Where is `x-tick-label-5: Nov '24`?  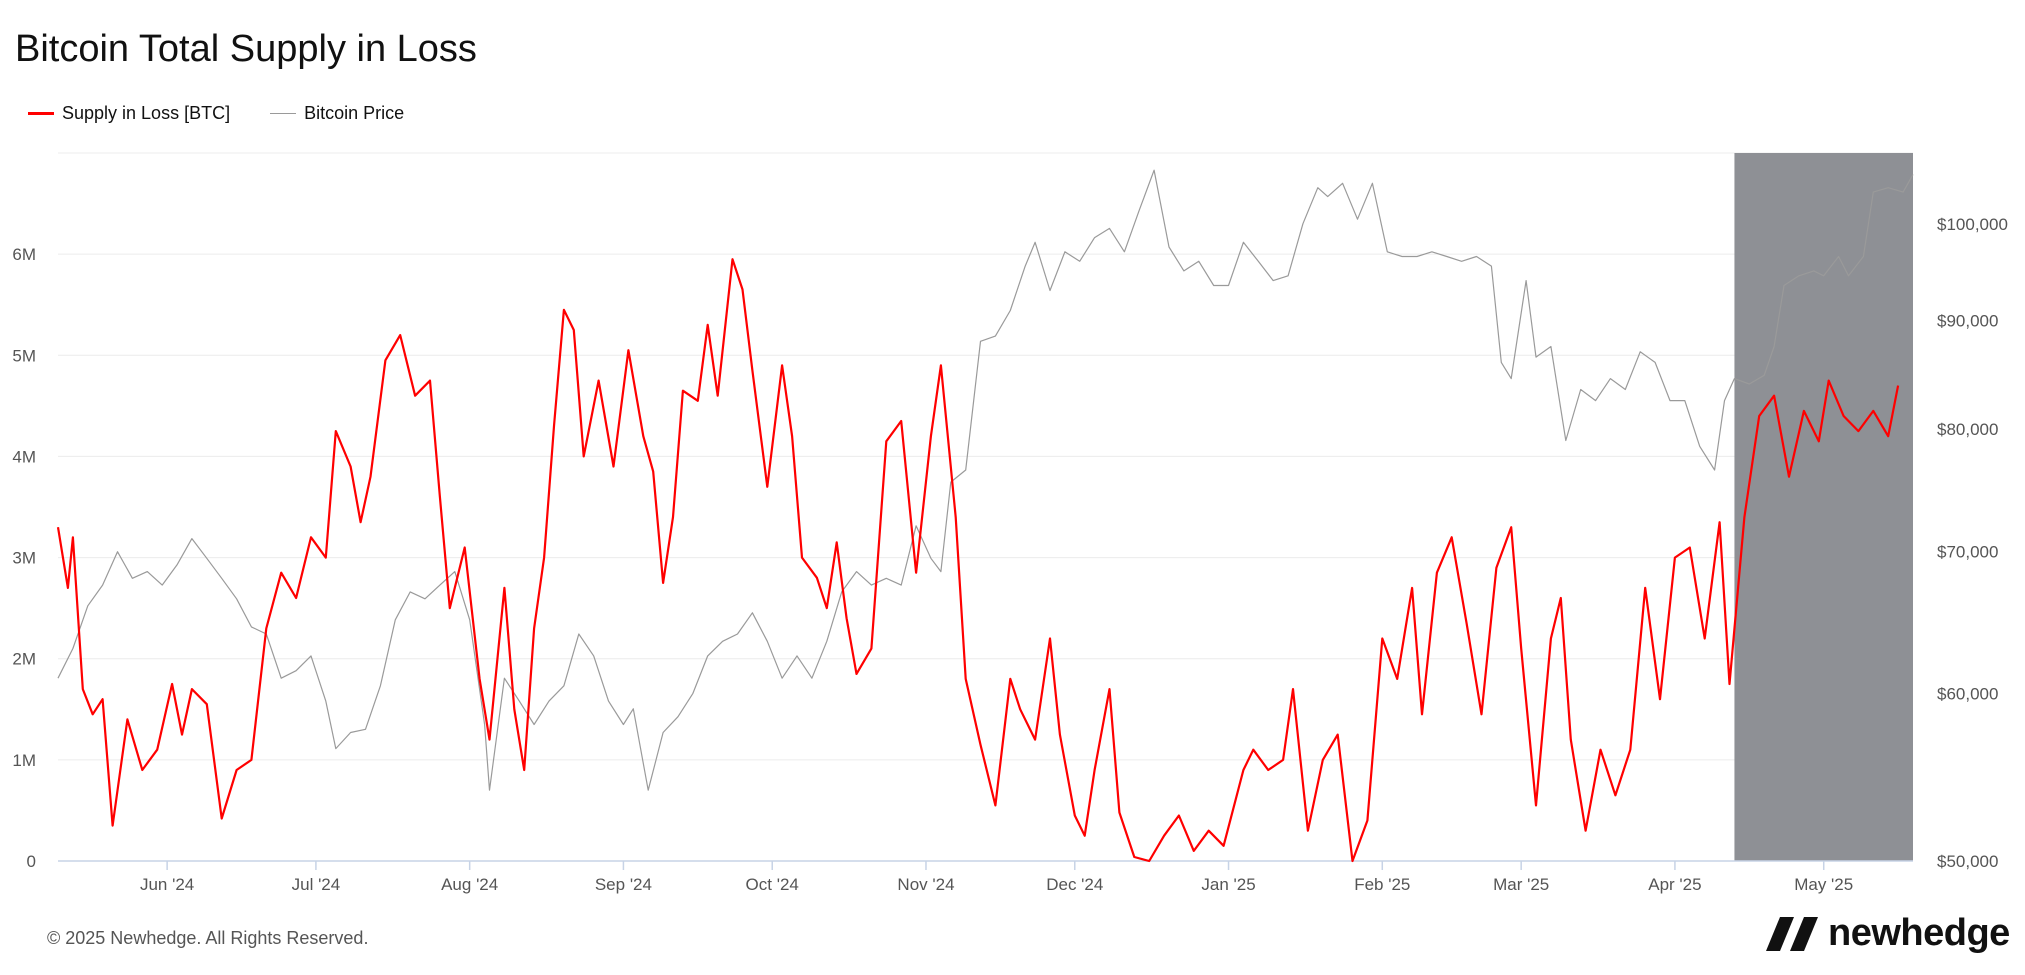 x-tick-label-5: Nov '24 is located at coordinates (925, 884).